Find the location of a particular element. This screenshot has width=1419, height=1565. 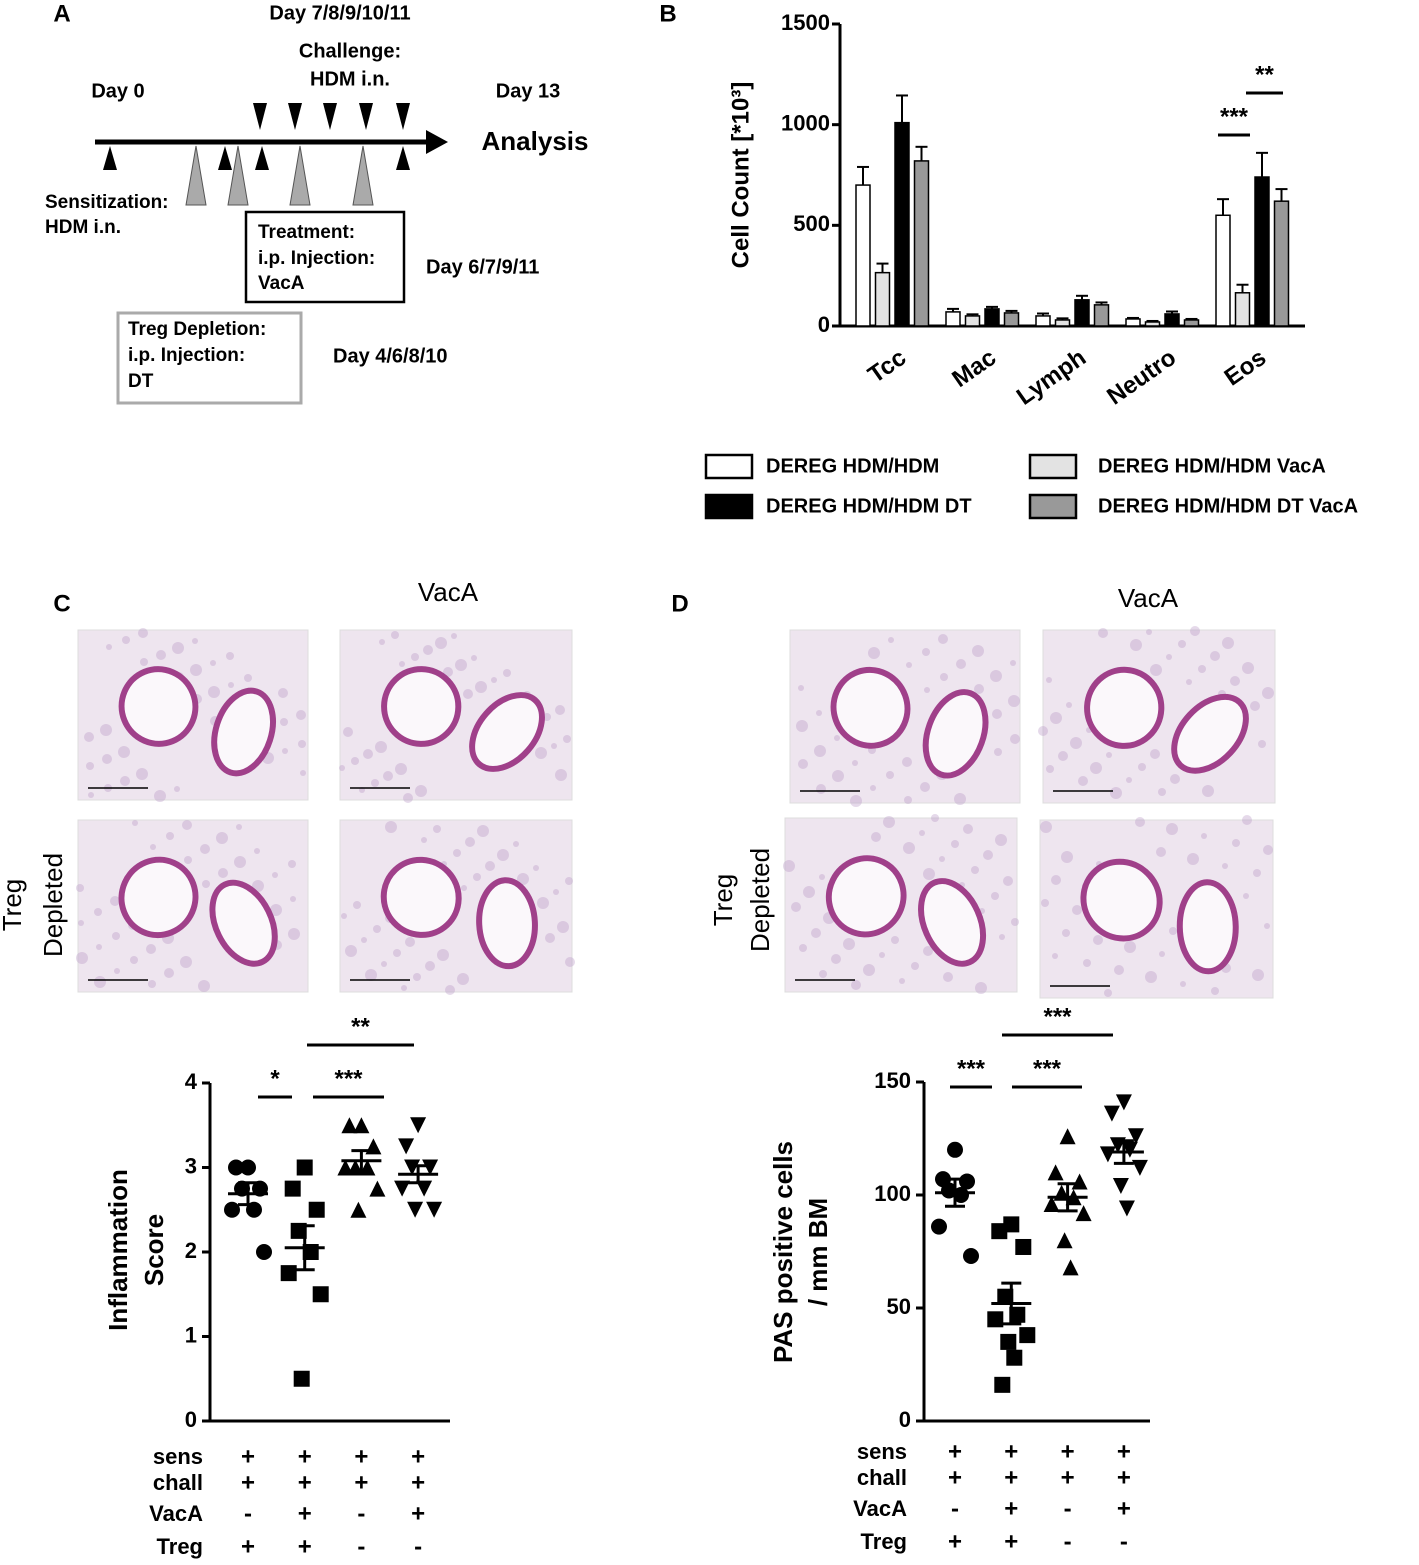

y-tick-label: 1 is located at coordinates (191, 1334).